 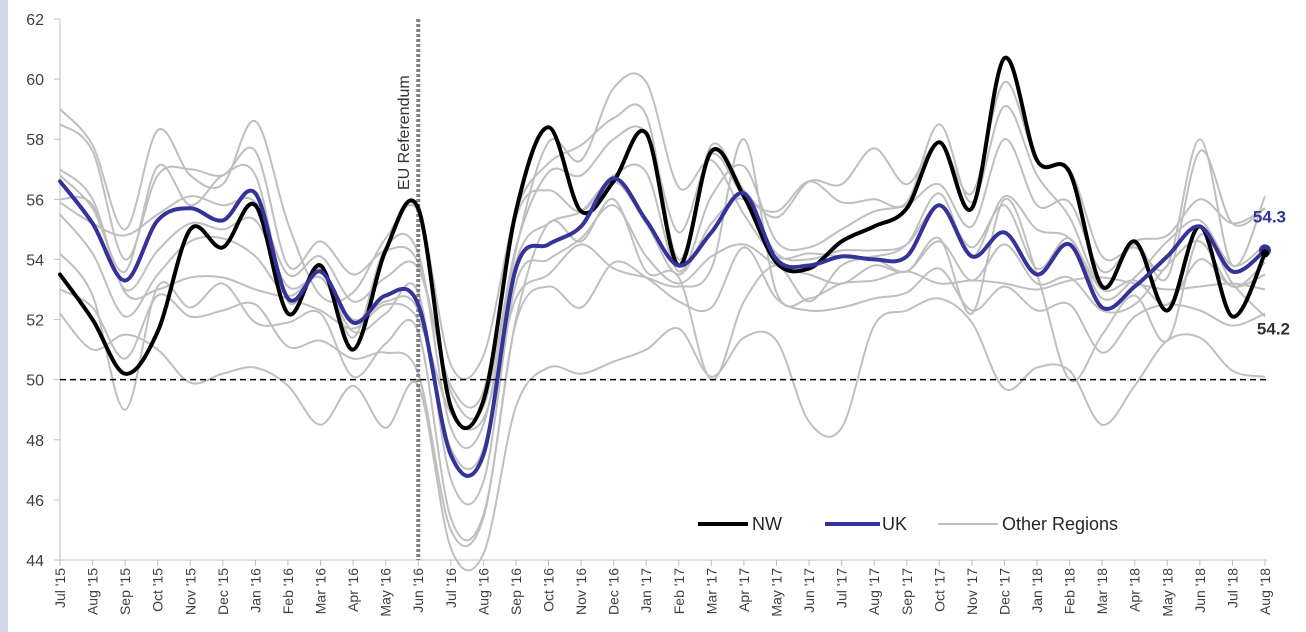 What do you see at coordinates (125, 591) in the screenshot?
I see `x-tick-label: Sep '15` at bounding box center [125, 591].